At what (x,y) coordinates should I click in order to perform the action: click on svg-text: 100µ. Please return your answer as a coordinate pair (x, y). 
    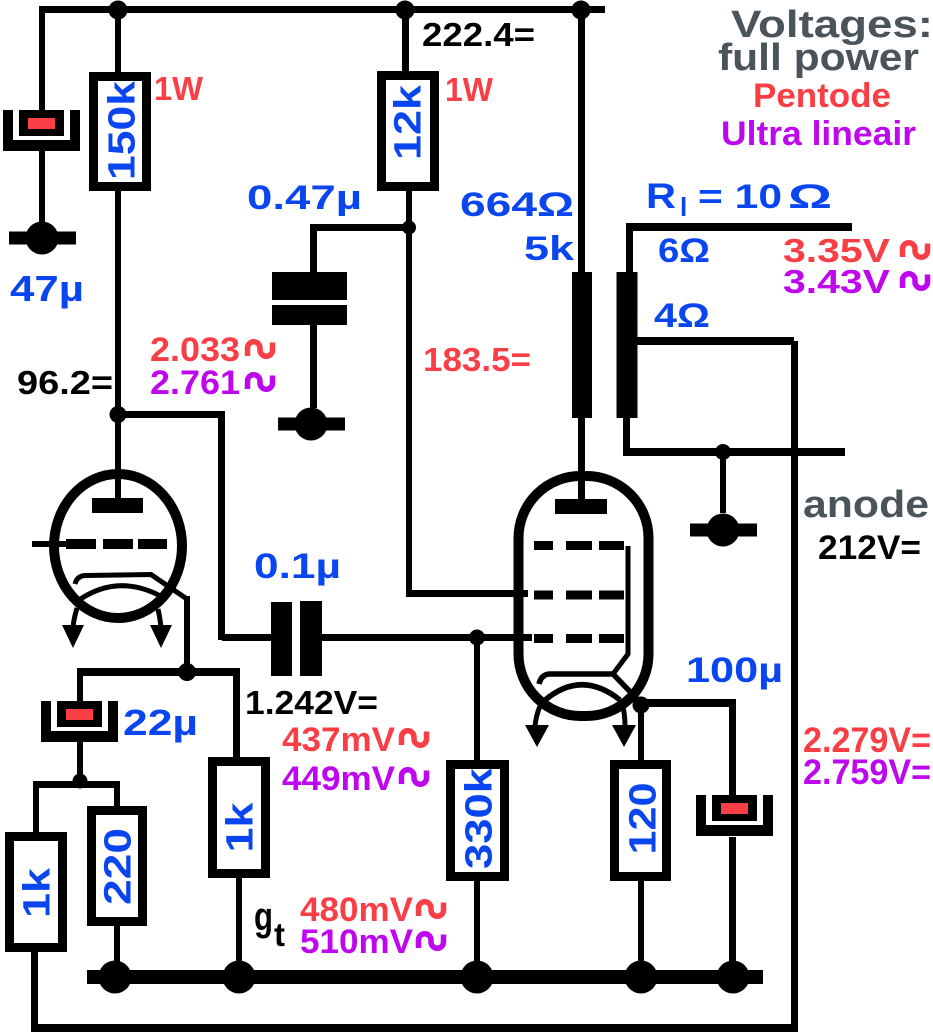
    Looking at the image, I should click on (734, 670).